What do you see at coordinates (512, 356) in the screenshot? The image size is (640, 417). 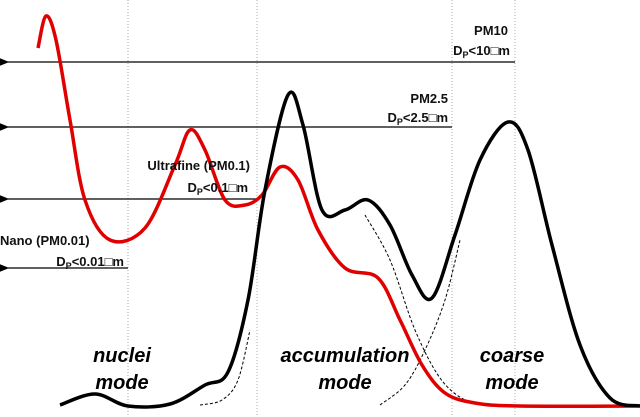 I see `mode-label: coarse` at bounding box center [512, 356].